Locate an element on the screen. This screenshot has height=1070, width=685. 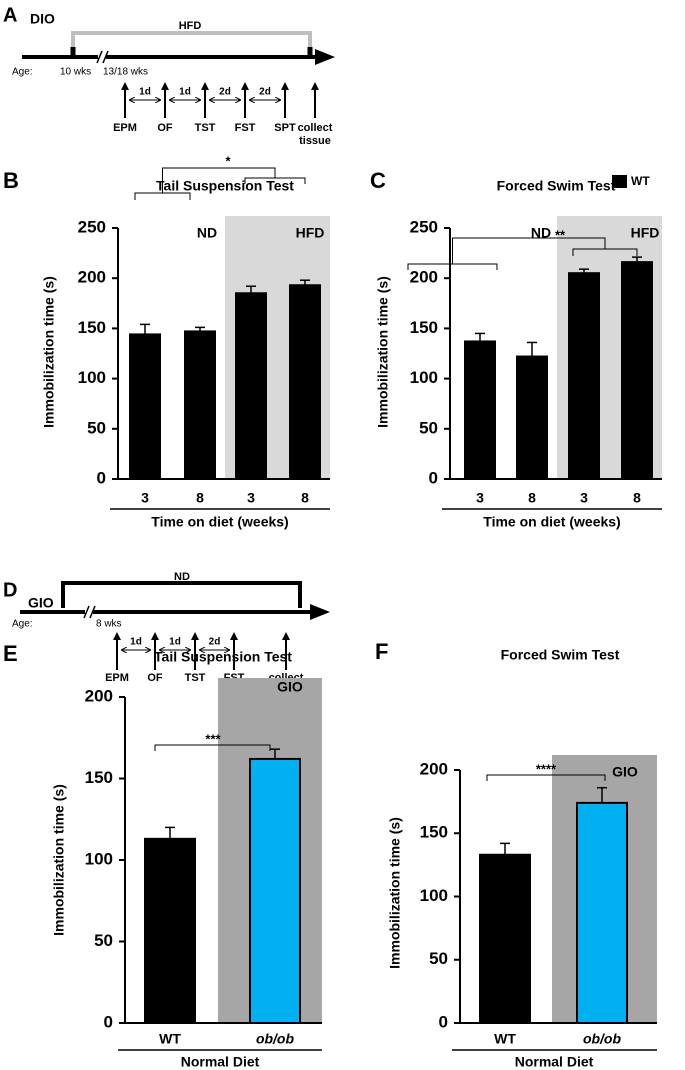
event-label: SPT is located at coordinates (285, 128).